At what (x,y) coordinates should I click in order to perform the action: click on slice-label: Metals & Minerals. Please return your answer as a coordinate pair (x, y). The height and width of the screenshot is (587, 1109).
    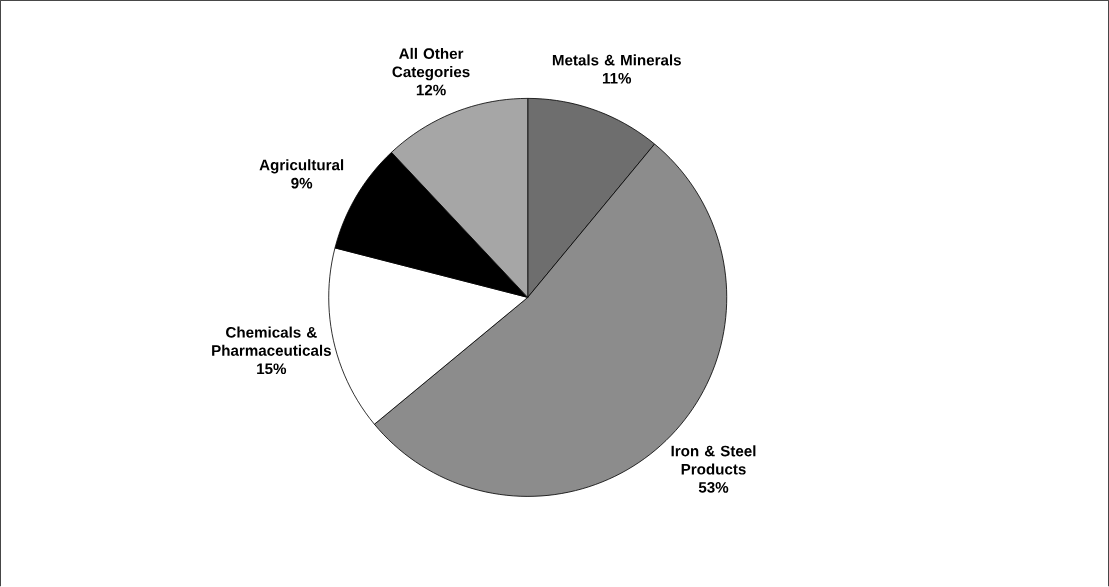
    Looking at the image, I should click on (616, 60).